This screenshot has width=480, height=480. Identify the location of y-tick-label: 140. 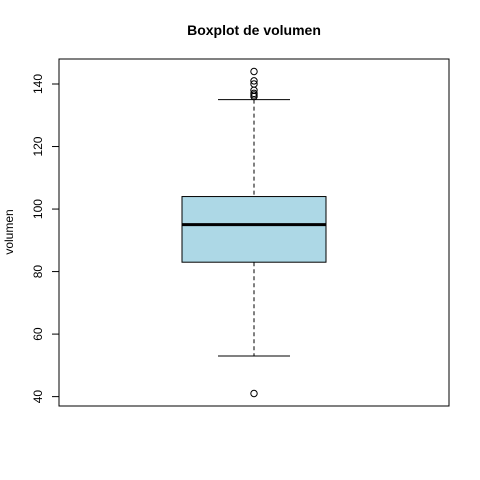
(38, 84).